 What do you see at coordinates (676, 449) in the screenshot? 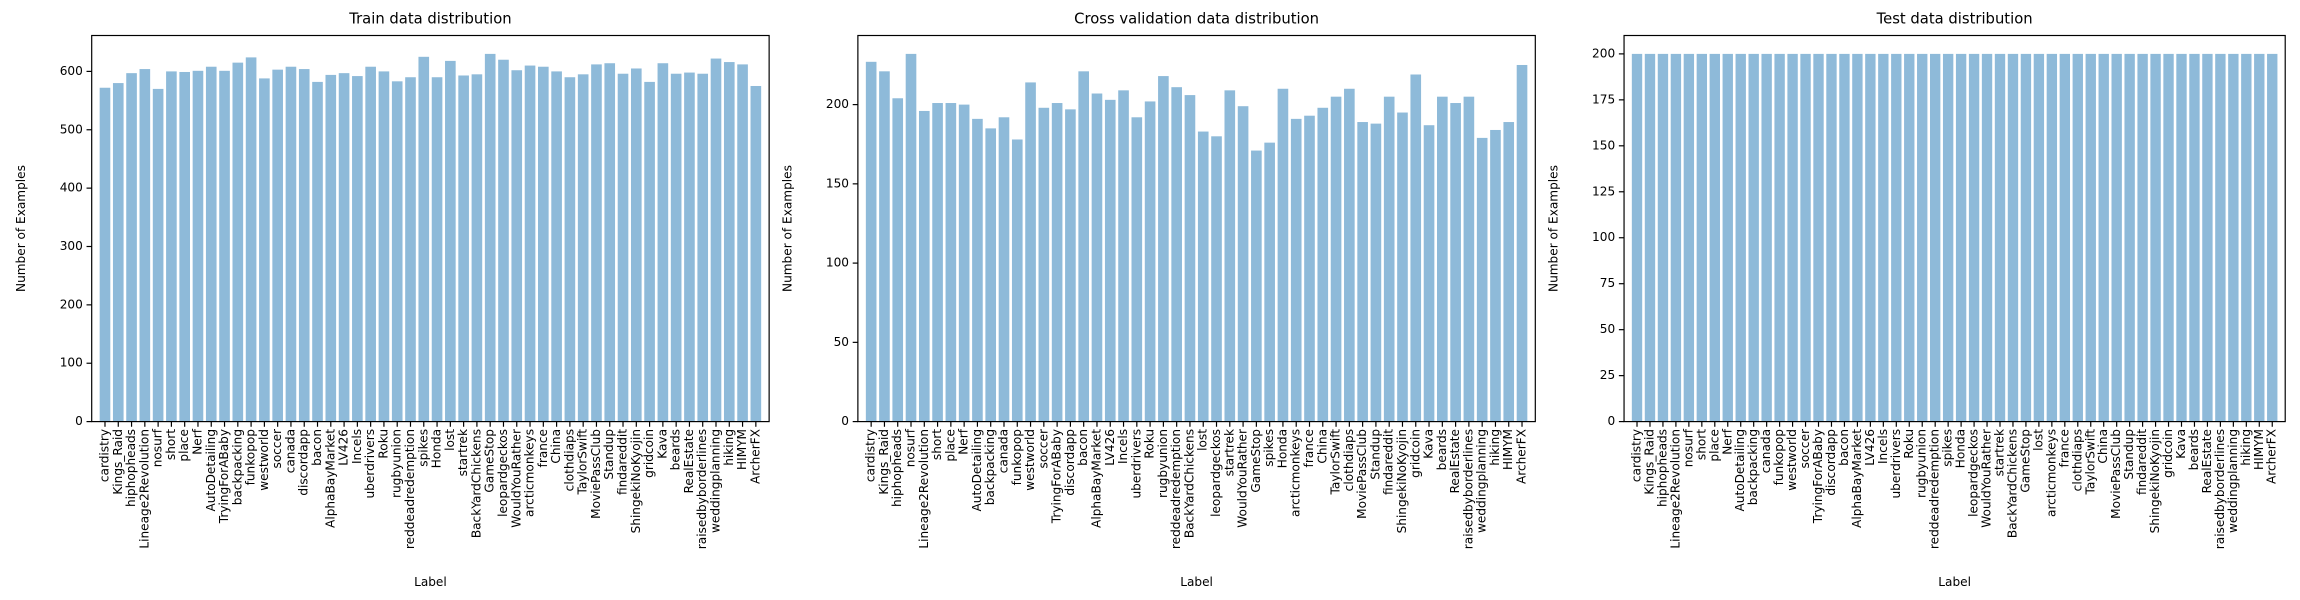
I see `x-tick-label: beards` at bounding box center [676, 449].